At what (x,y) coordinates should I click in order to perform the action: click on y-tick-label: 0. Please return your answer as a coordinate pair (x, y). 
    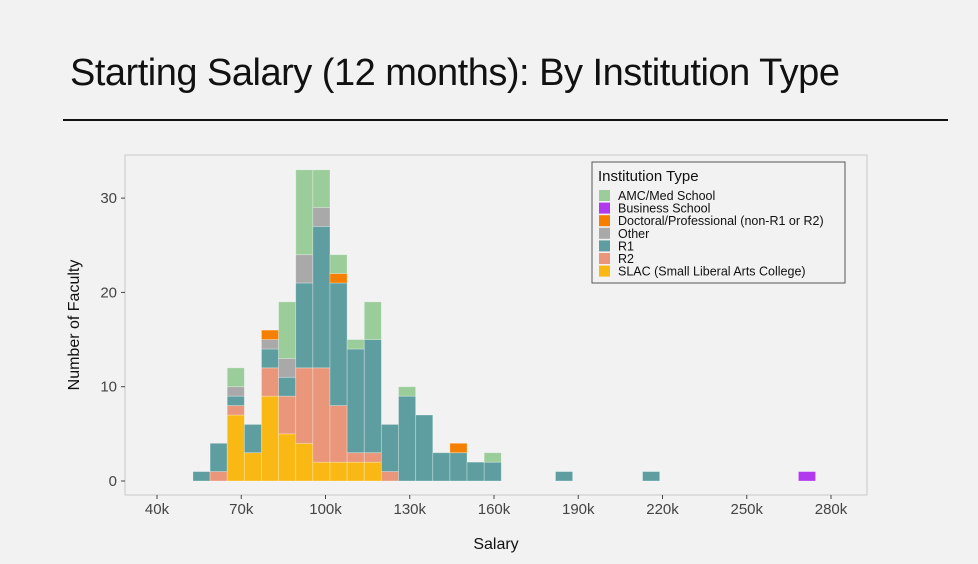
    Looking at the image, I should click on (113, 481).